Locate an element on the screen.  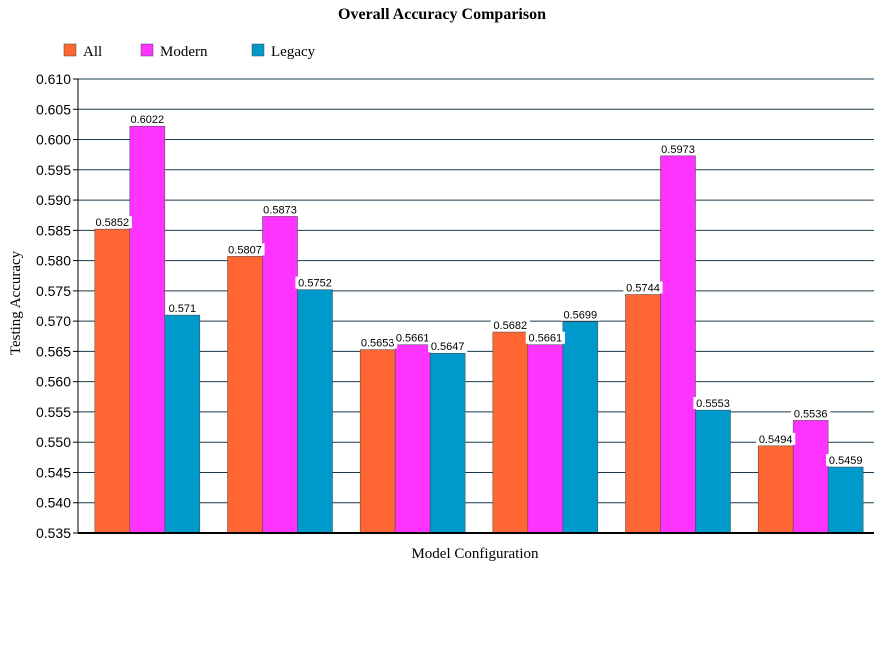
value-label: 0.5807 is located at coordinates (245, 250).